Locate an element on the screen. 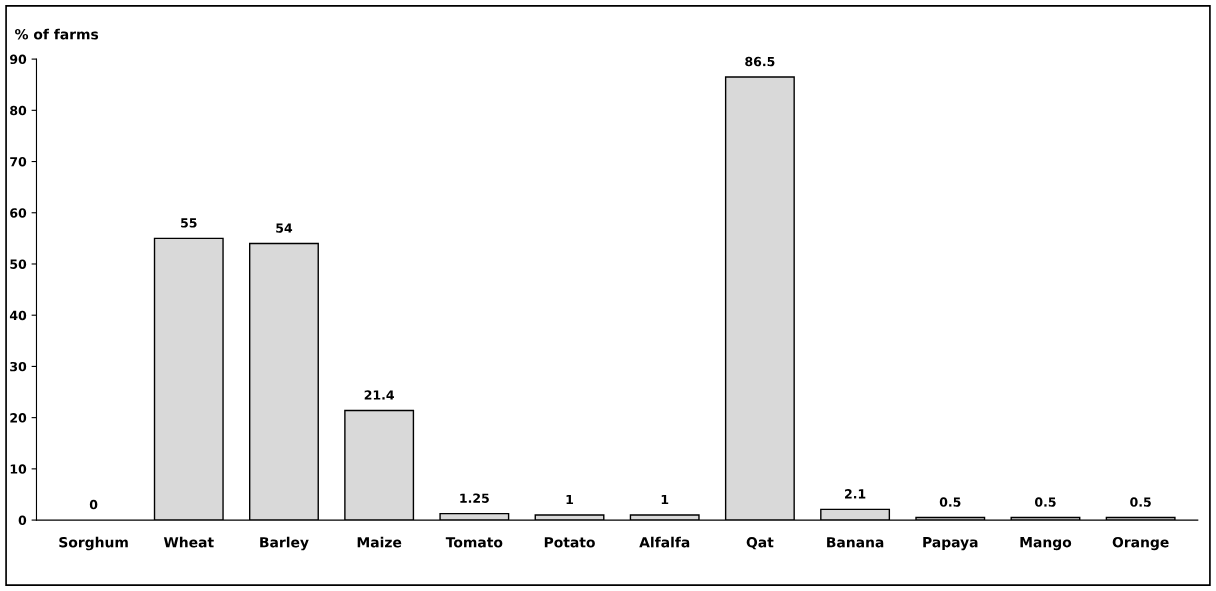 This screenshot has width=1216, height=591. y-tick-label: 0 is located at coordinates (22, 520).